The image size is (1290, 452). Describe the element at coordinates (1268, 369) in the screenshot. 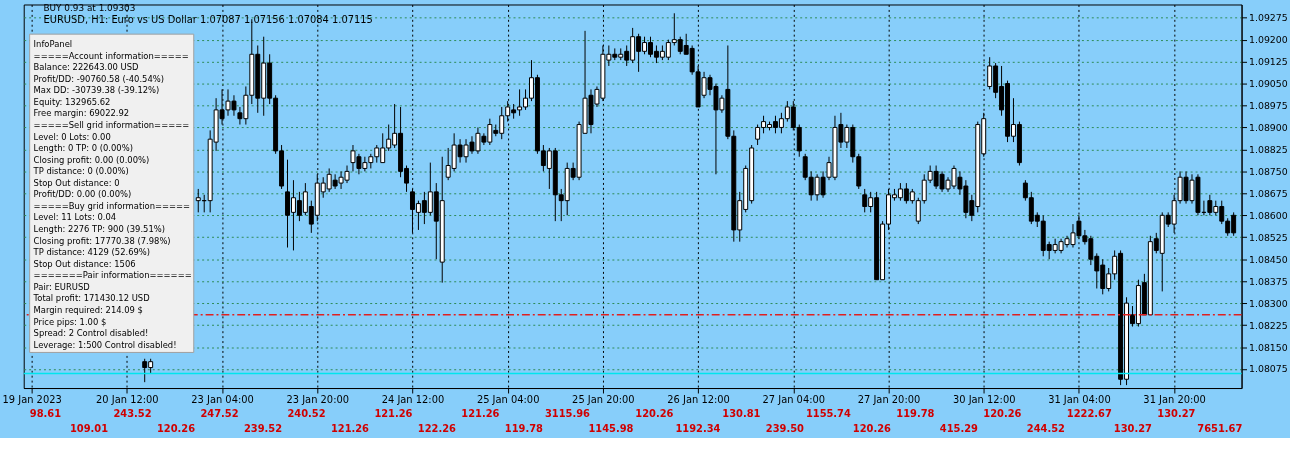

I see `y-tick-label: 1.08075` at that location.